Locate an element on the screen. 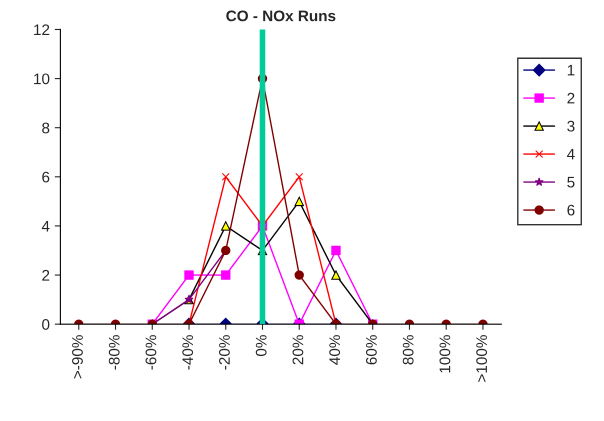 The image size is (604, 421). y-tick-label: 8 is located at coordinates (46, 128).